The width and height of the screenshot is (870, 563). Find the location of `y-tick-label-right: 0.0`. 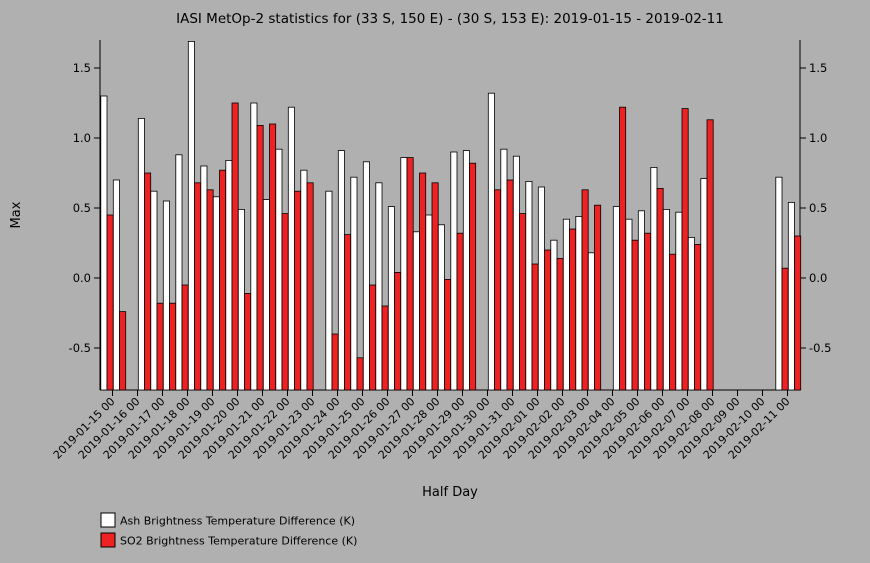

y-tick-label-right: 0.0 is located at coordinates (818, 278).